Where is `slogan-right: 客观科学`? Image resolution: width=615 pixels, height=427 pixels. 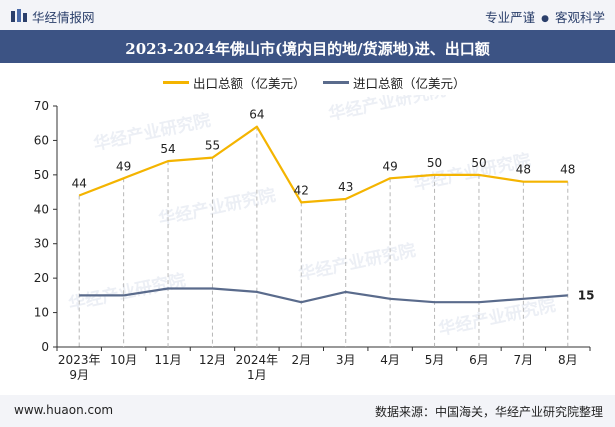 slogan-right: 客观科学 is located at coordinates (579, 17).